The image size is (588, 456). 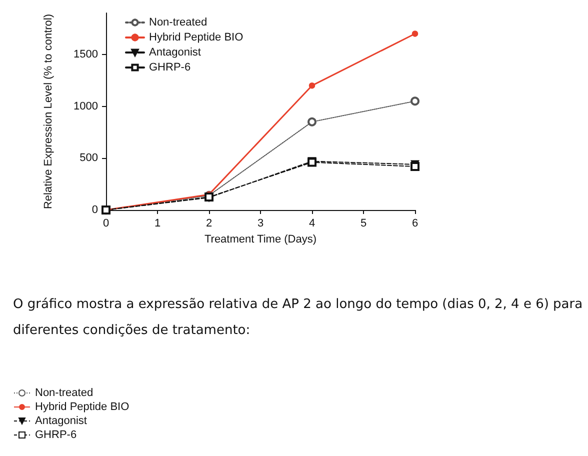 What do you see at coordinates (56, 435) in the screenshot?
I see `text: GHRP-6` at bounding box center [56, 435].